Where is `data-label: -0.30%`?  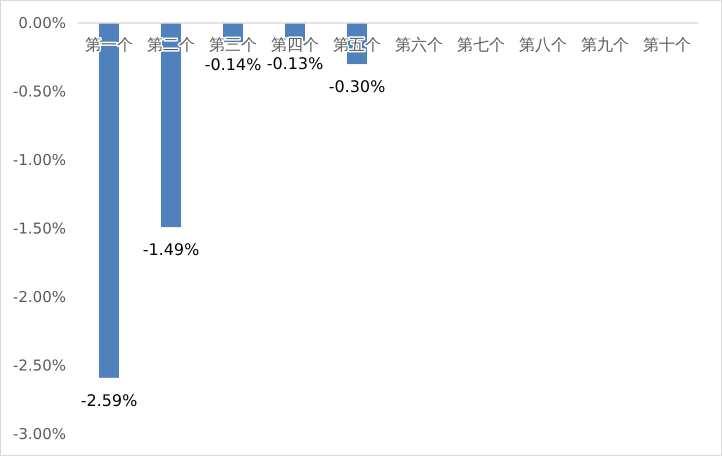
data-label: -0.30% is located at coordinates (357, 86).